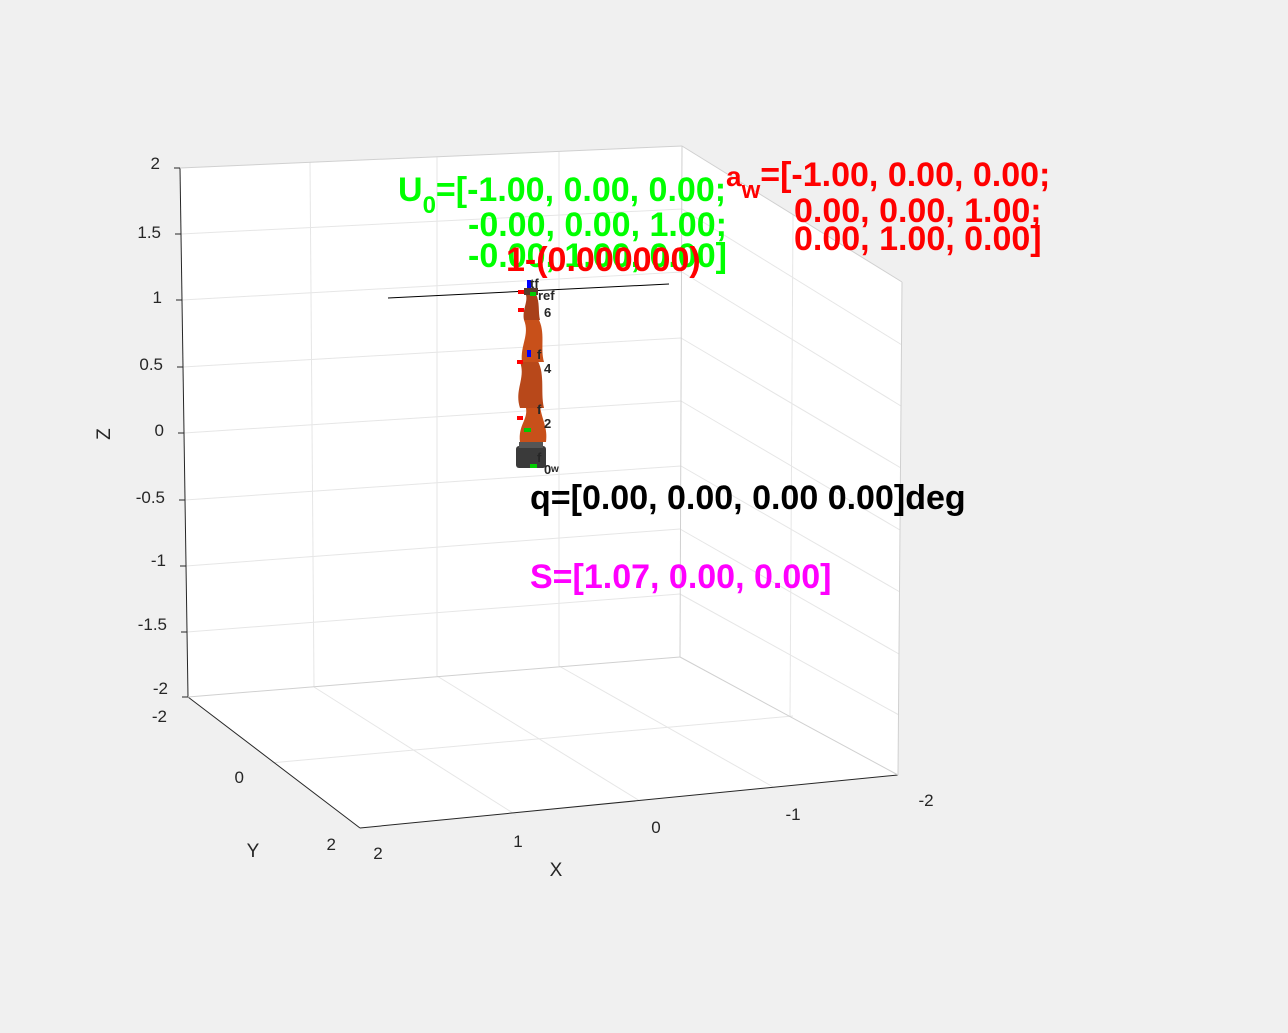 The image size is (1288, 1033). I want to click on z-tick-labels: 2 1.5 1 0.5 0 -0.5 -1 -1.5 -2, so click(152, 426).